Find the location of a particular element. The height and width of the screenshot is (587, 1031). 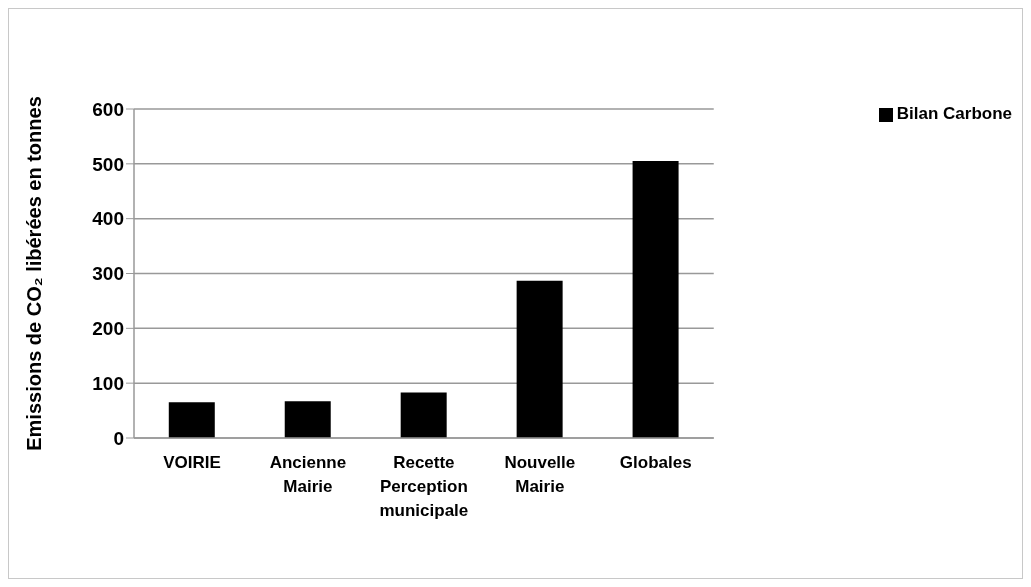

y-tick-label: 500 is located at coordinates (108, 164).